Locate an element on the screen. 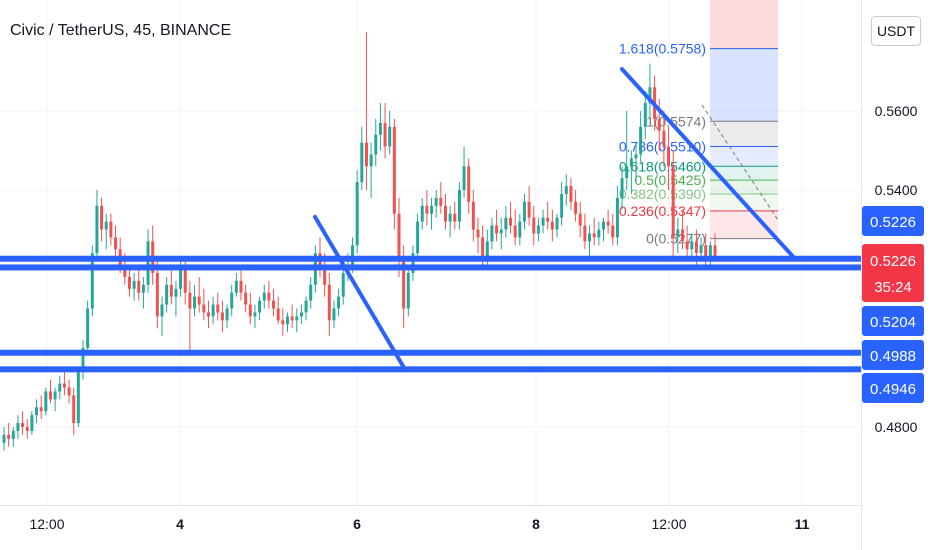 The width and height of the screenshot is (932, 550). currency-button: USDT is located at coordinates (896, 31).